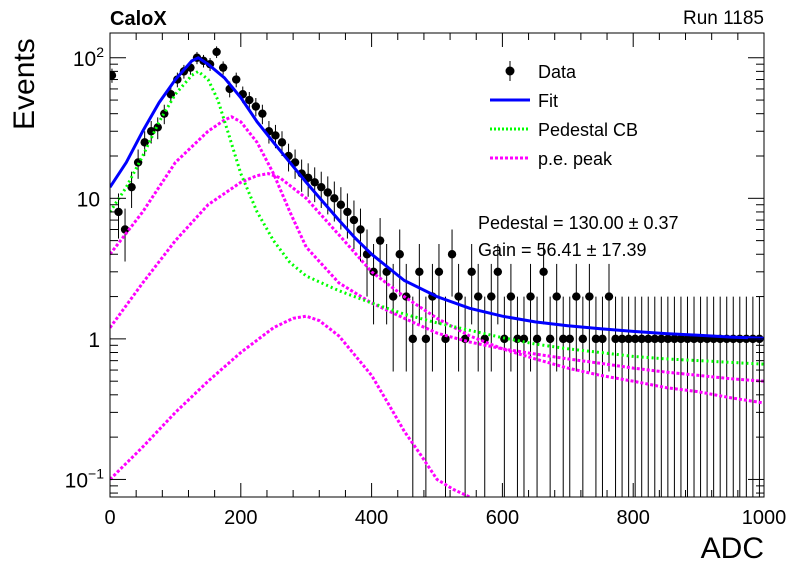 This screenshot has width=796, height=572. I want to click on legend-label: Fit, so click(548, 101).